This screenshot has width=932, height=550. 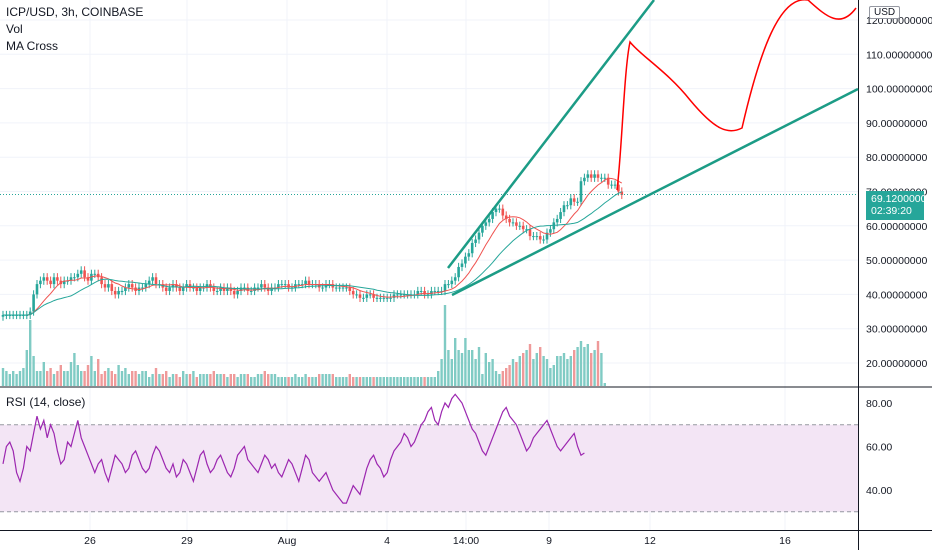 What do you see at coordinates (885, 12) in the screenshot?
I see `currency-badge: USD` at bounding box center [885, 12].